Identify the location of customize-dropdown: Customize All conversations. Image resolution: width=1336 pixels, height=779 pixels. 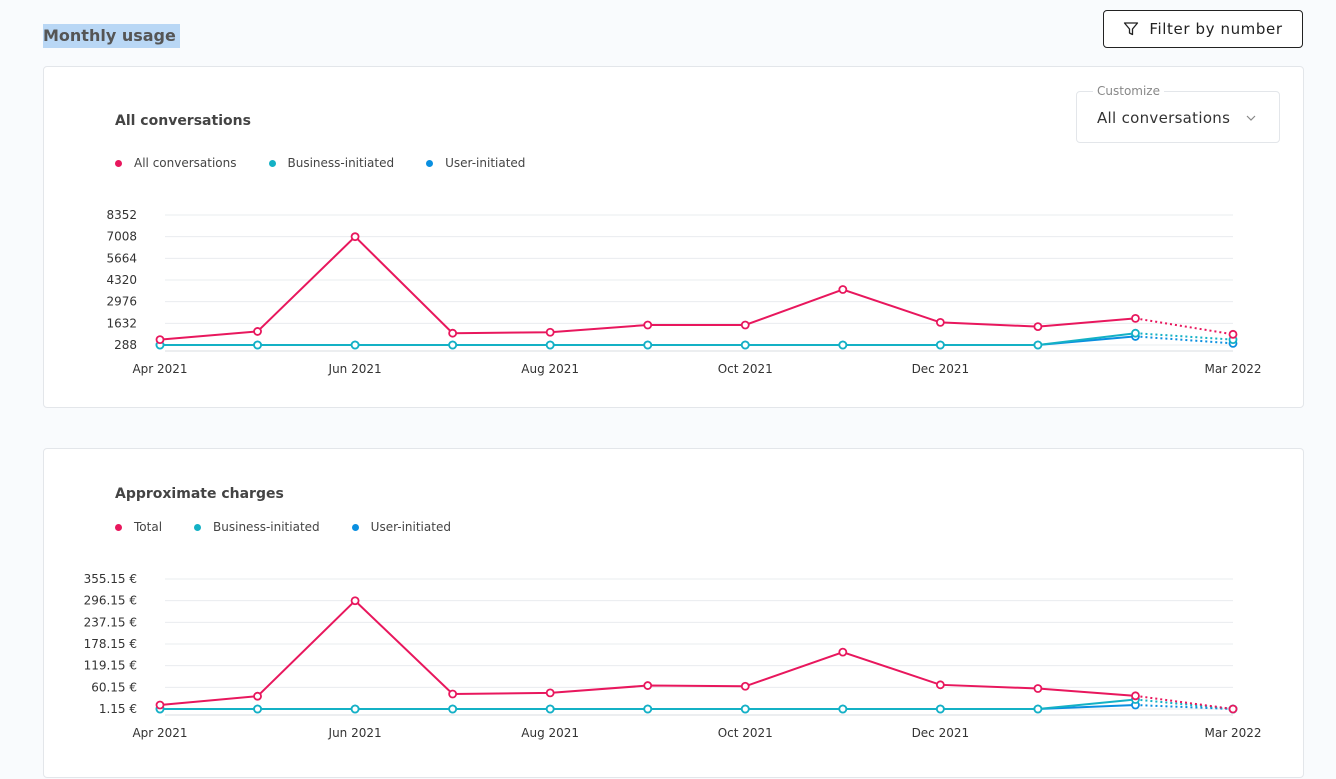
(1178, 113).